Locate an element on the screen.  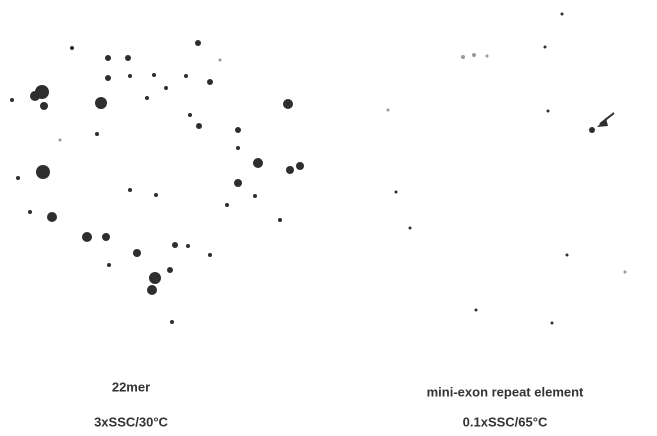
panel-label: 22mer is located at coordinates (131, 386).